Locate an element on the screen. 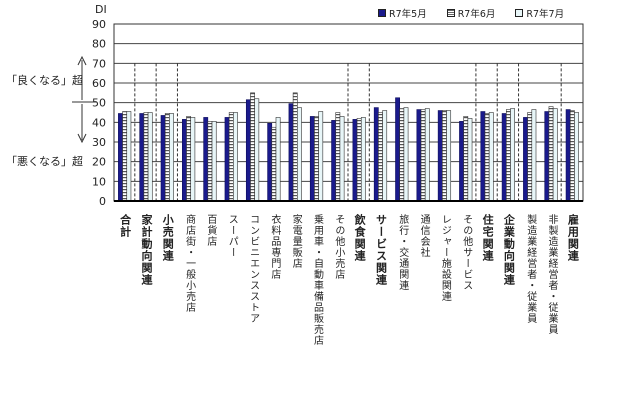  x-axis-label: 製造業経営者・従業員 is located at coordinates (530, 269).